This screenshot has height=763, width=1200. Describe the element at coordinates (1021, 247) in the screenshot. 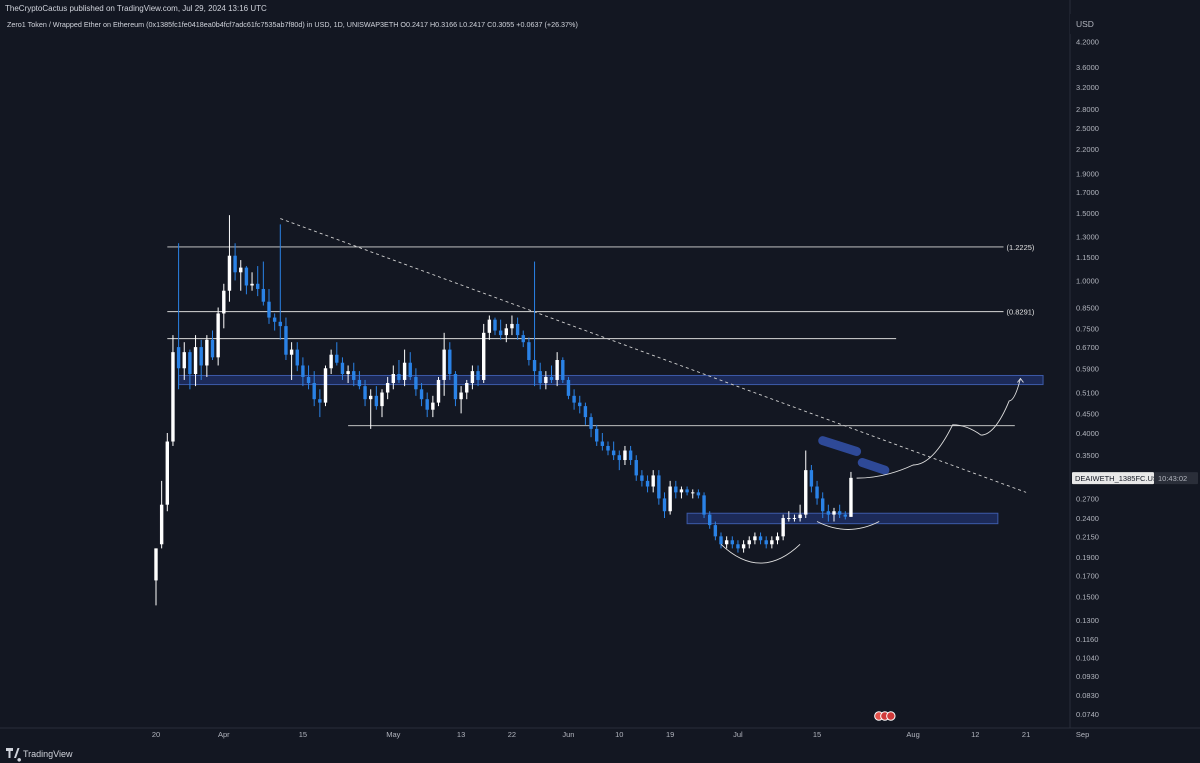

I see `level-label: (1.2225)` at that location.